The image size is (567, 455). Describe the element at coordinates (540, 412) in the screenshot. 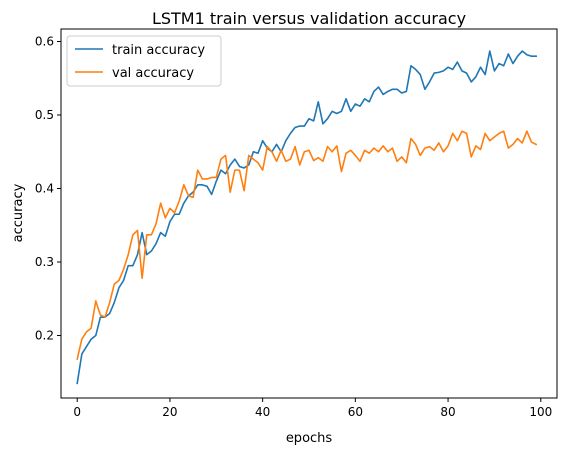

I see `x-tick-label: 100` at that location.